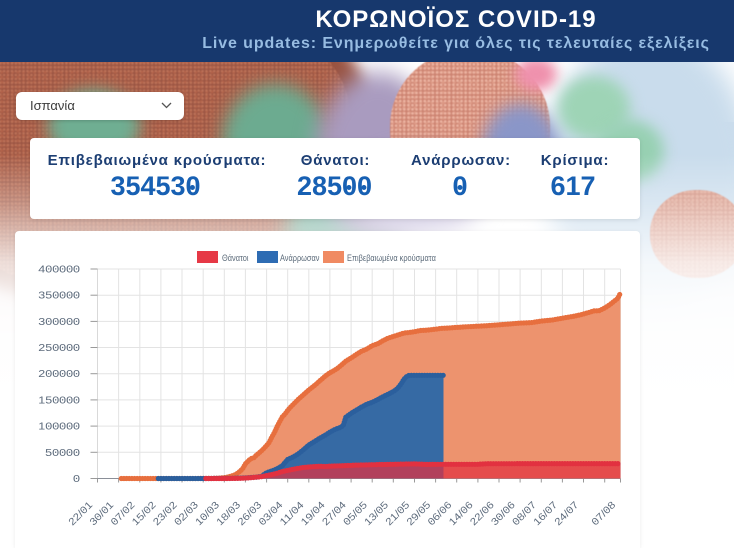 The image size is (734, 548). What do you see at coordinates (59, 374) in the screenshot?
I see `svg-text: 200000` at bounding box center [59, 374].